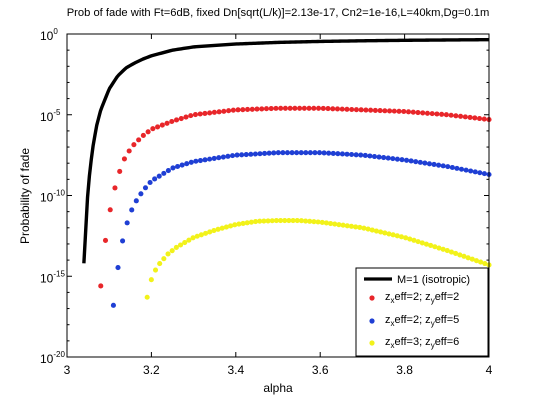 The image size is (550, 403). I want to click on legend-s36-b: eff=3; z, so click(413, 342).